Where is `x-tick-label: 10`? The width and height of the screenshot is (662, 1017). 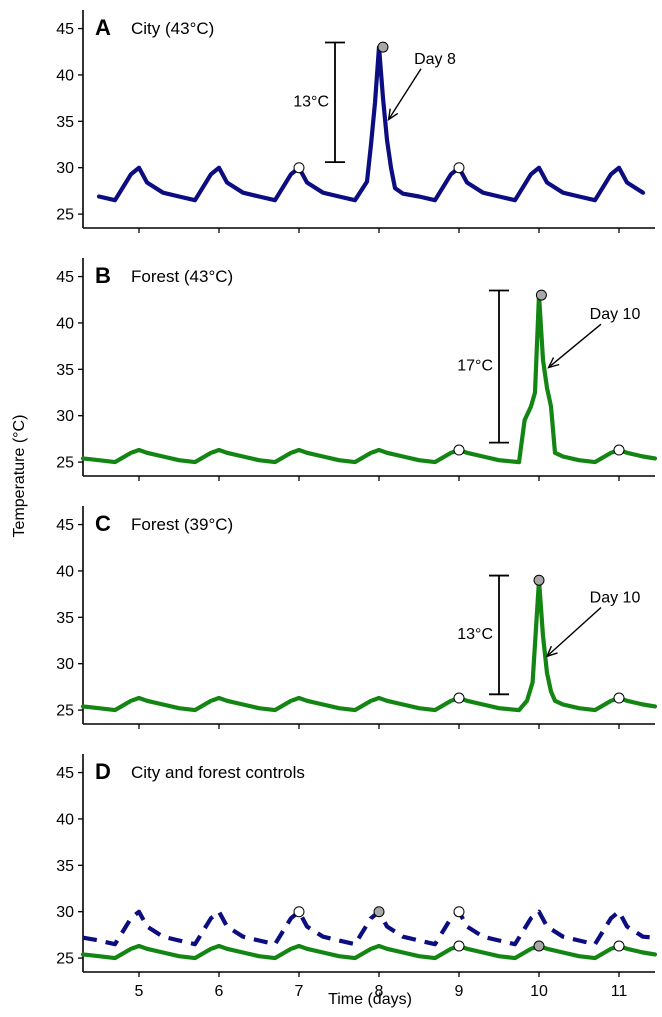
x-tick-label: 10 is located at coordinates (539, 991).